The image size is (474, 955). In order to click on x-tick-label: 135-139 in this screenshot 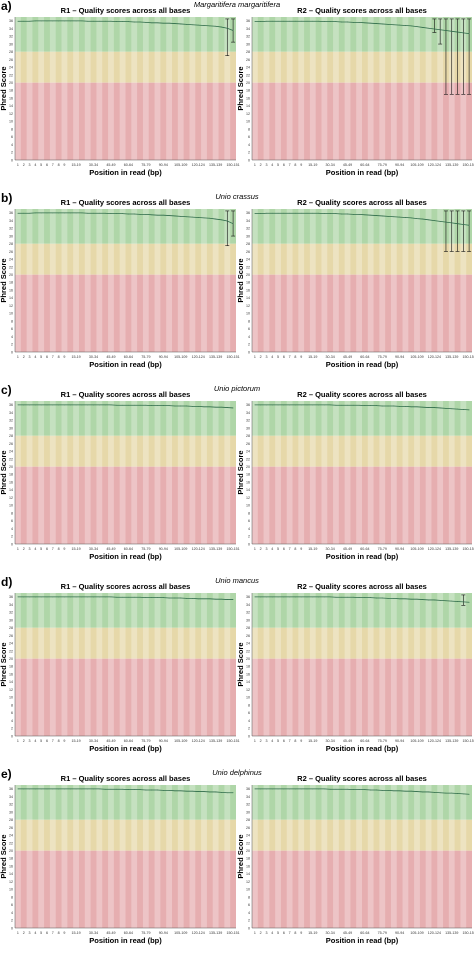, I will do `click(451, 165)`.